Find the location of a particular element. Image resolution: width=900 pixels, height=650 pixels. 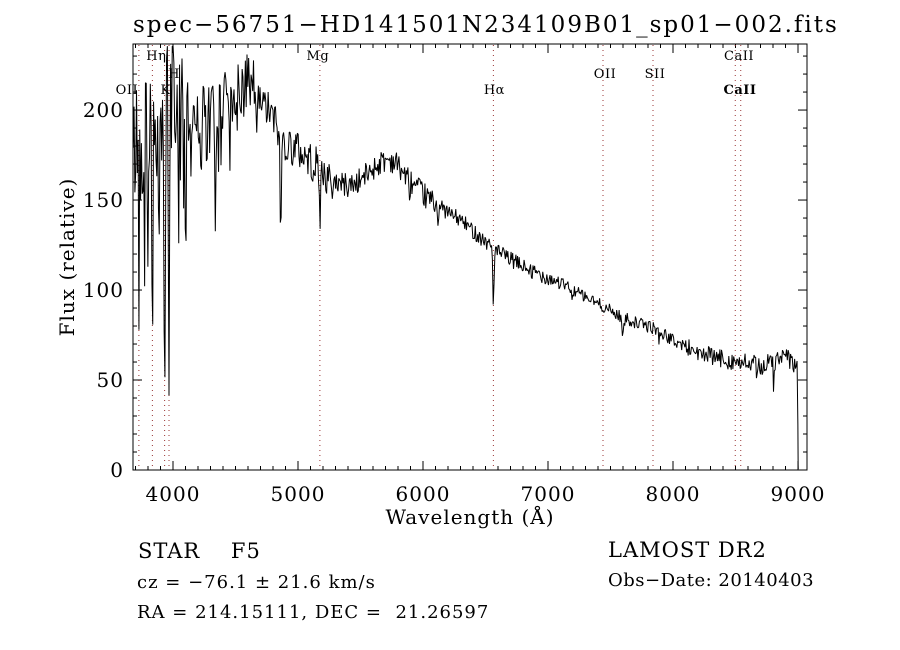

coordinates-text: RA = 214.15111, DEC = 21.26597 is located at coordinates (313, 612).